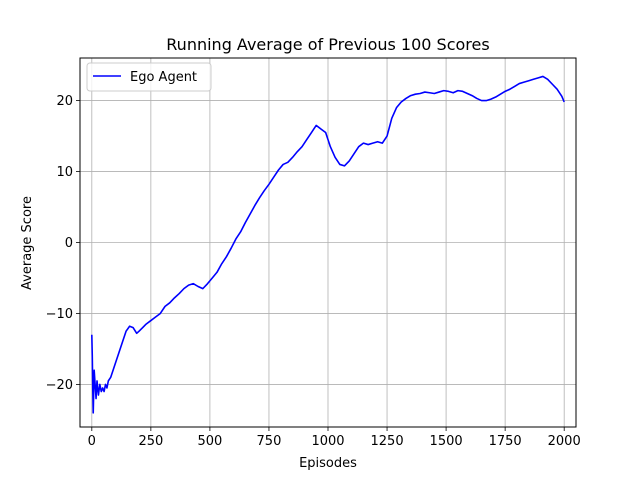  I want to click on x-axis-label: Episodes, so click(328, 463).